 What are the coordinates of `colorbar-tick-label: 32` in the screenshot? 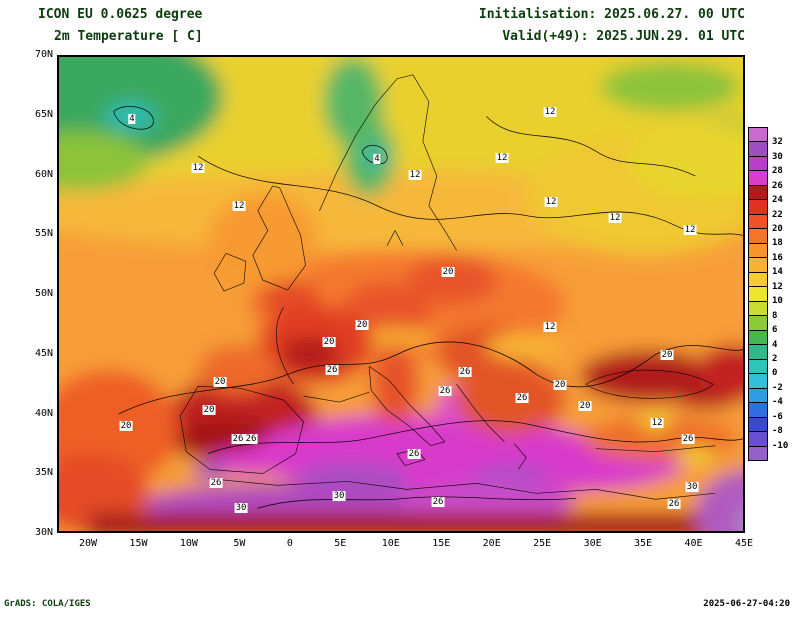 It's located at (777, 142).